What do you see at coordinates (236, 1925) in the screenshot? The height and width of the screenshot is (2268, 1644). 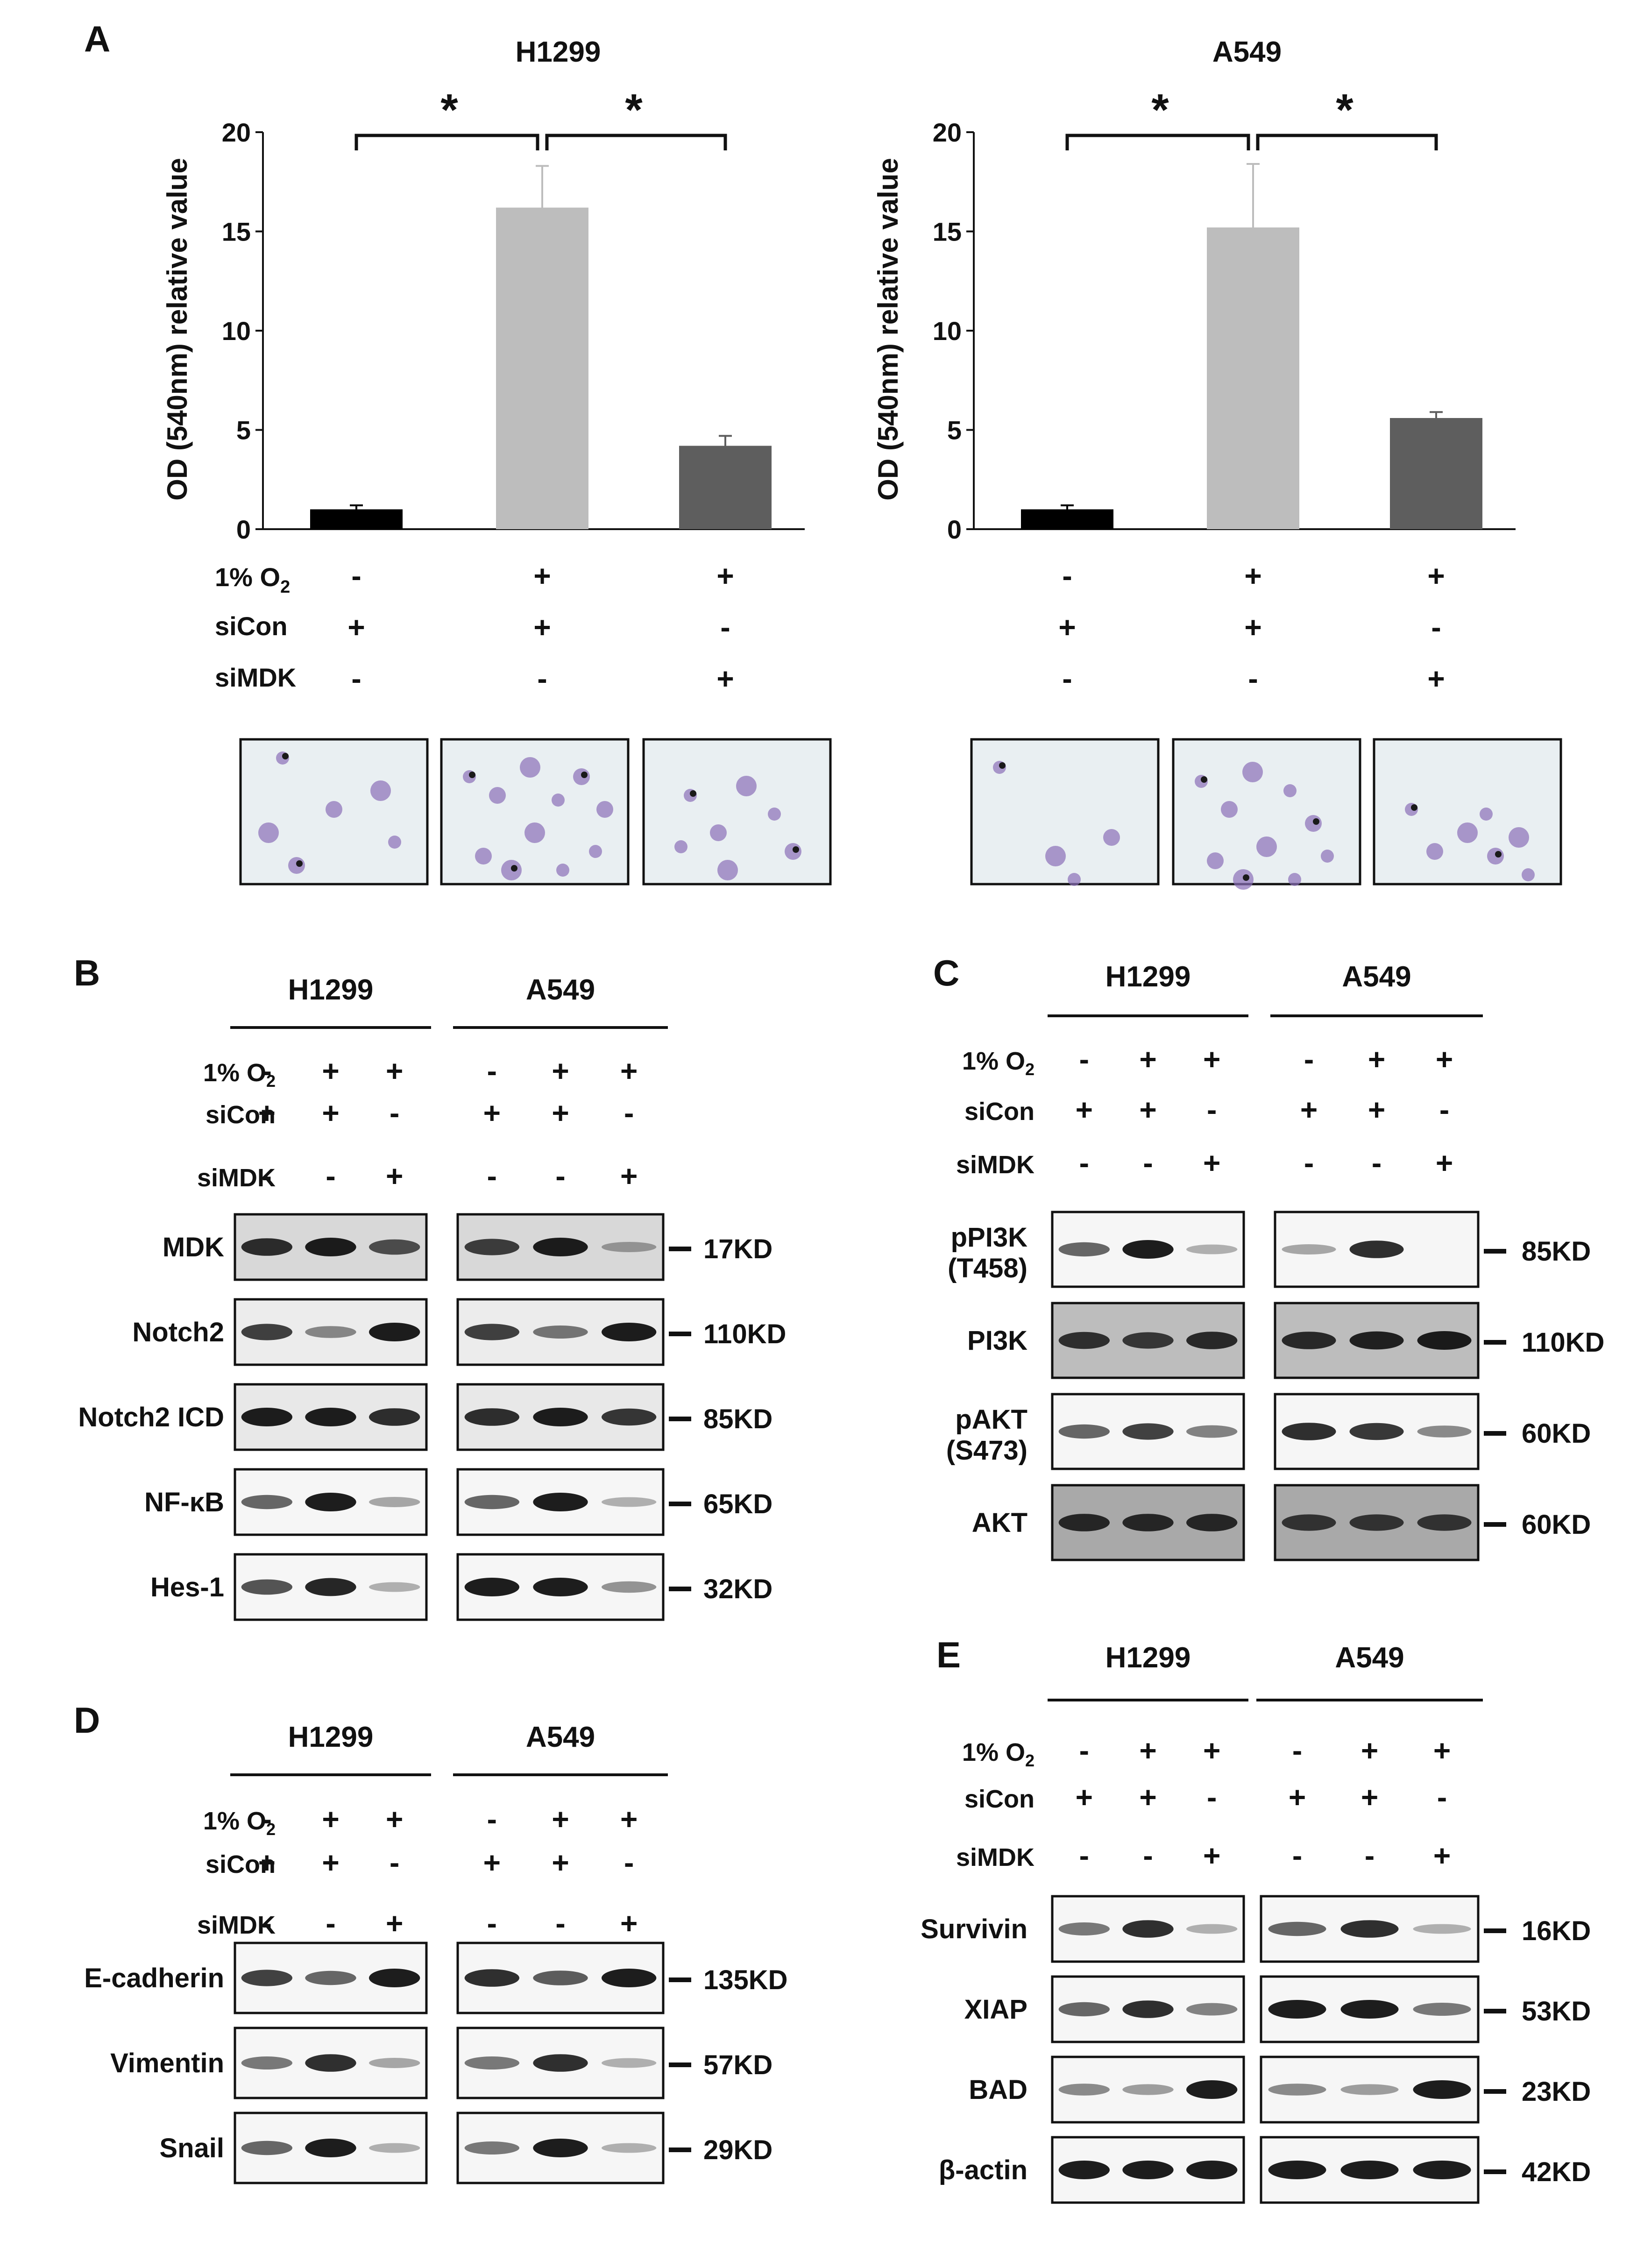 I see `cond-label-simdk: siMDK` at bounding box center [236, 1925].